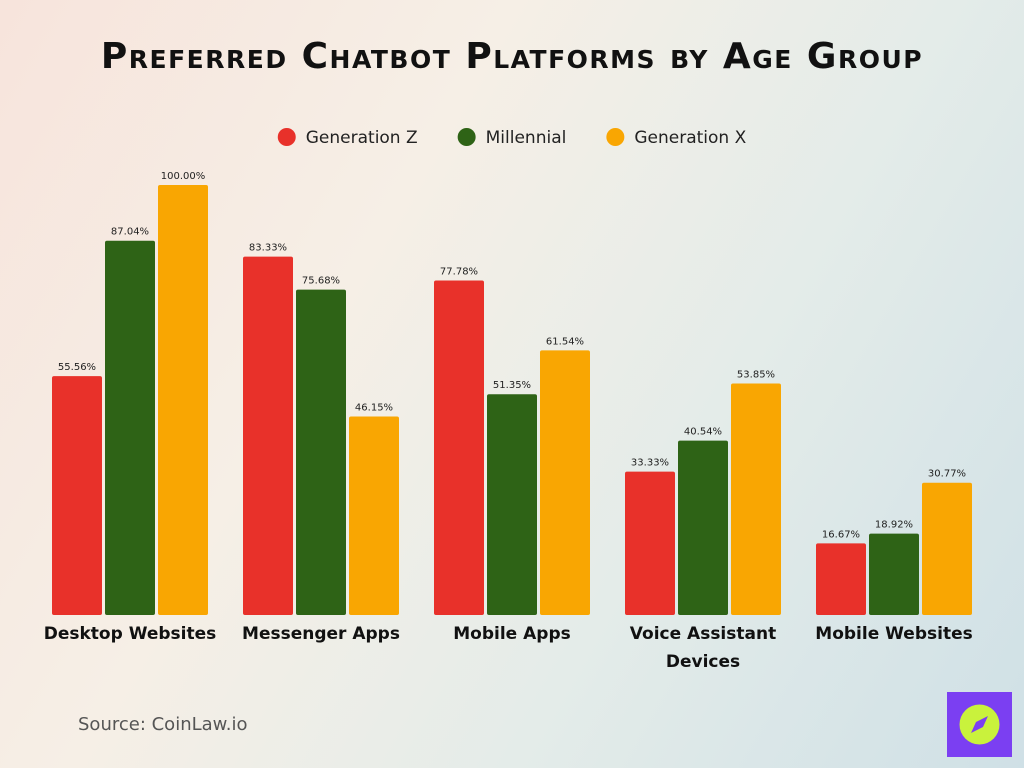  I want to click on value-label: 87.04%, so click(130, 232).